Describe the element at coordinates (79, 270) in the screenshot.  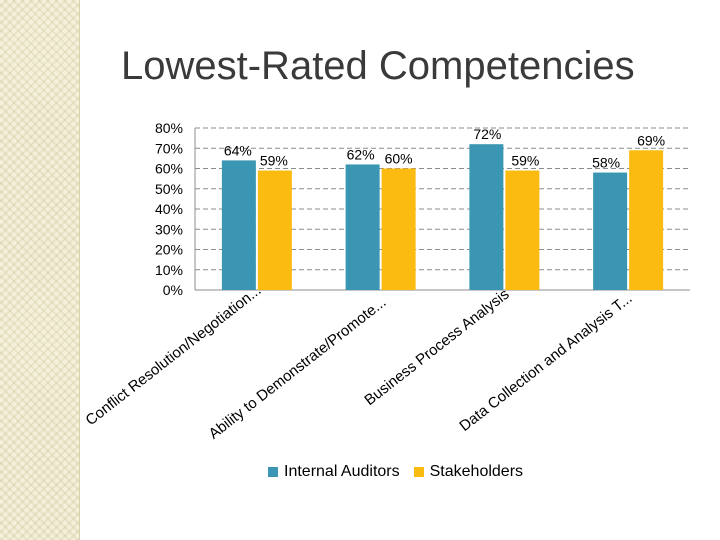
I see `side-panel-border` at that location.